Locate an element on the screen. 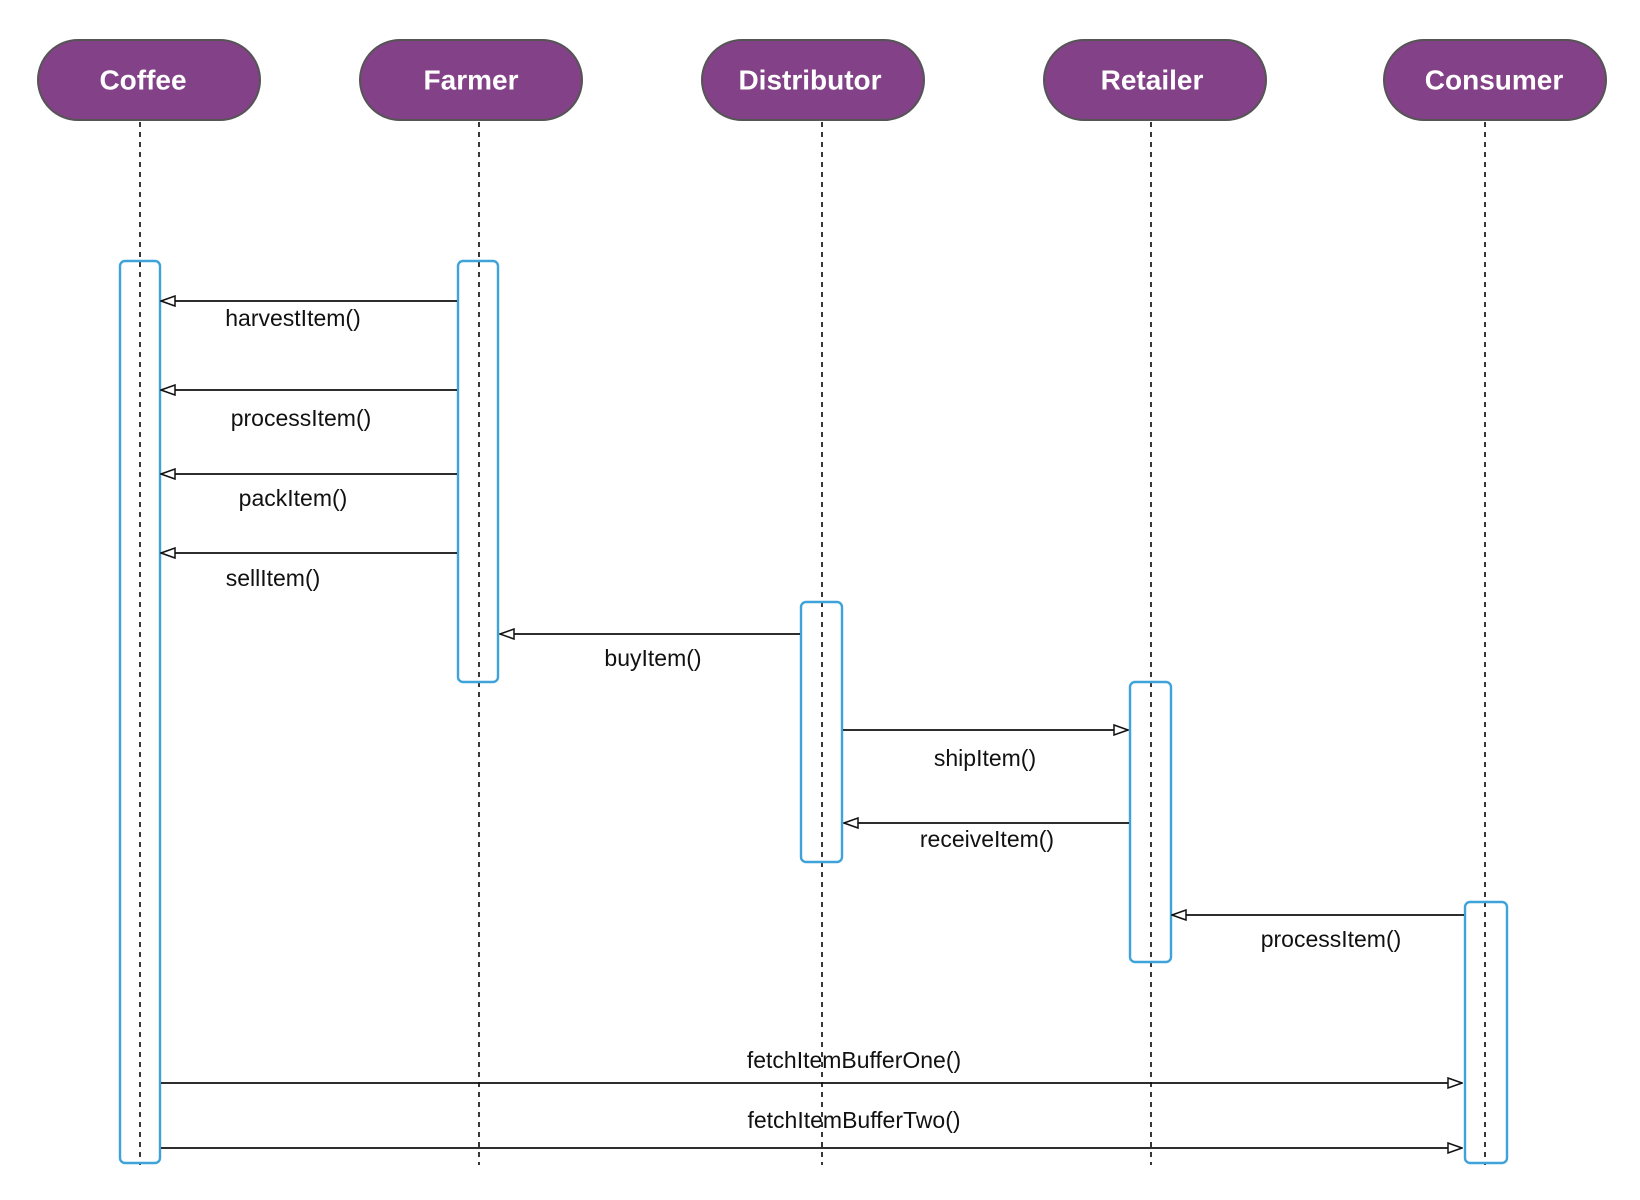 The width and height of the screenshot is (1640, 1200). message-9: fetchItemBufferOne() is located at coordinates (811, 1065).